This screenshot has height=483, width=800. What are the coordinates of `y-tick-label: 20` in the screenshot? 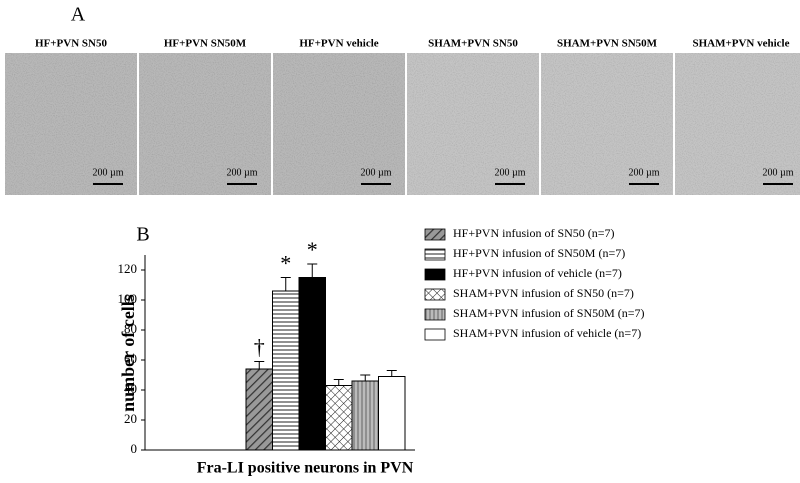 It's located at (130, 418).